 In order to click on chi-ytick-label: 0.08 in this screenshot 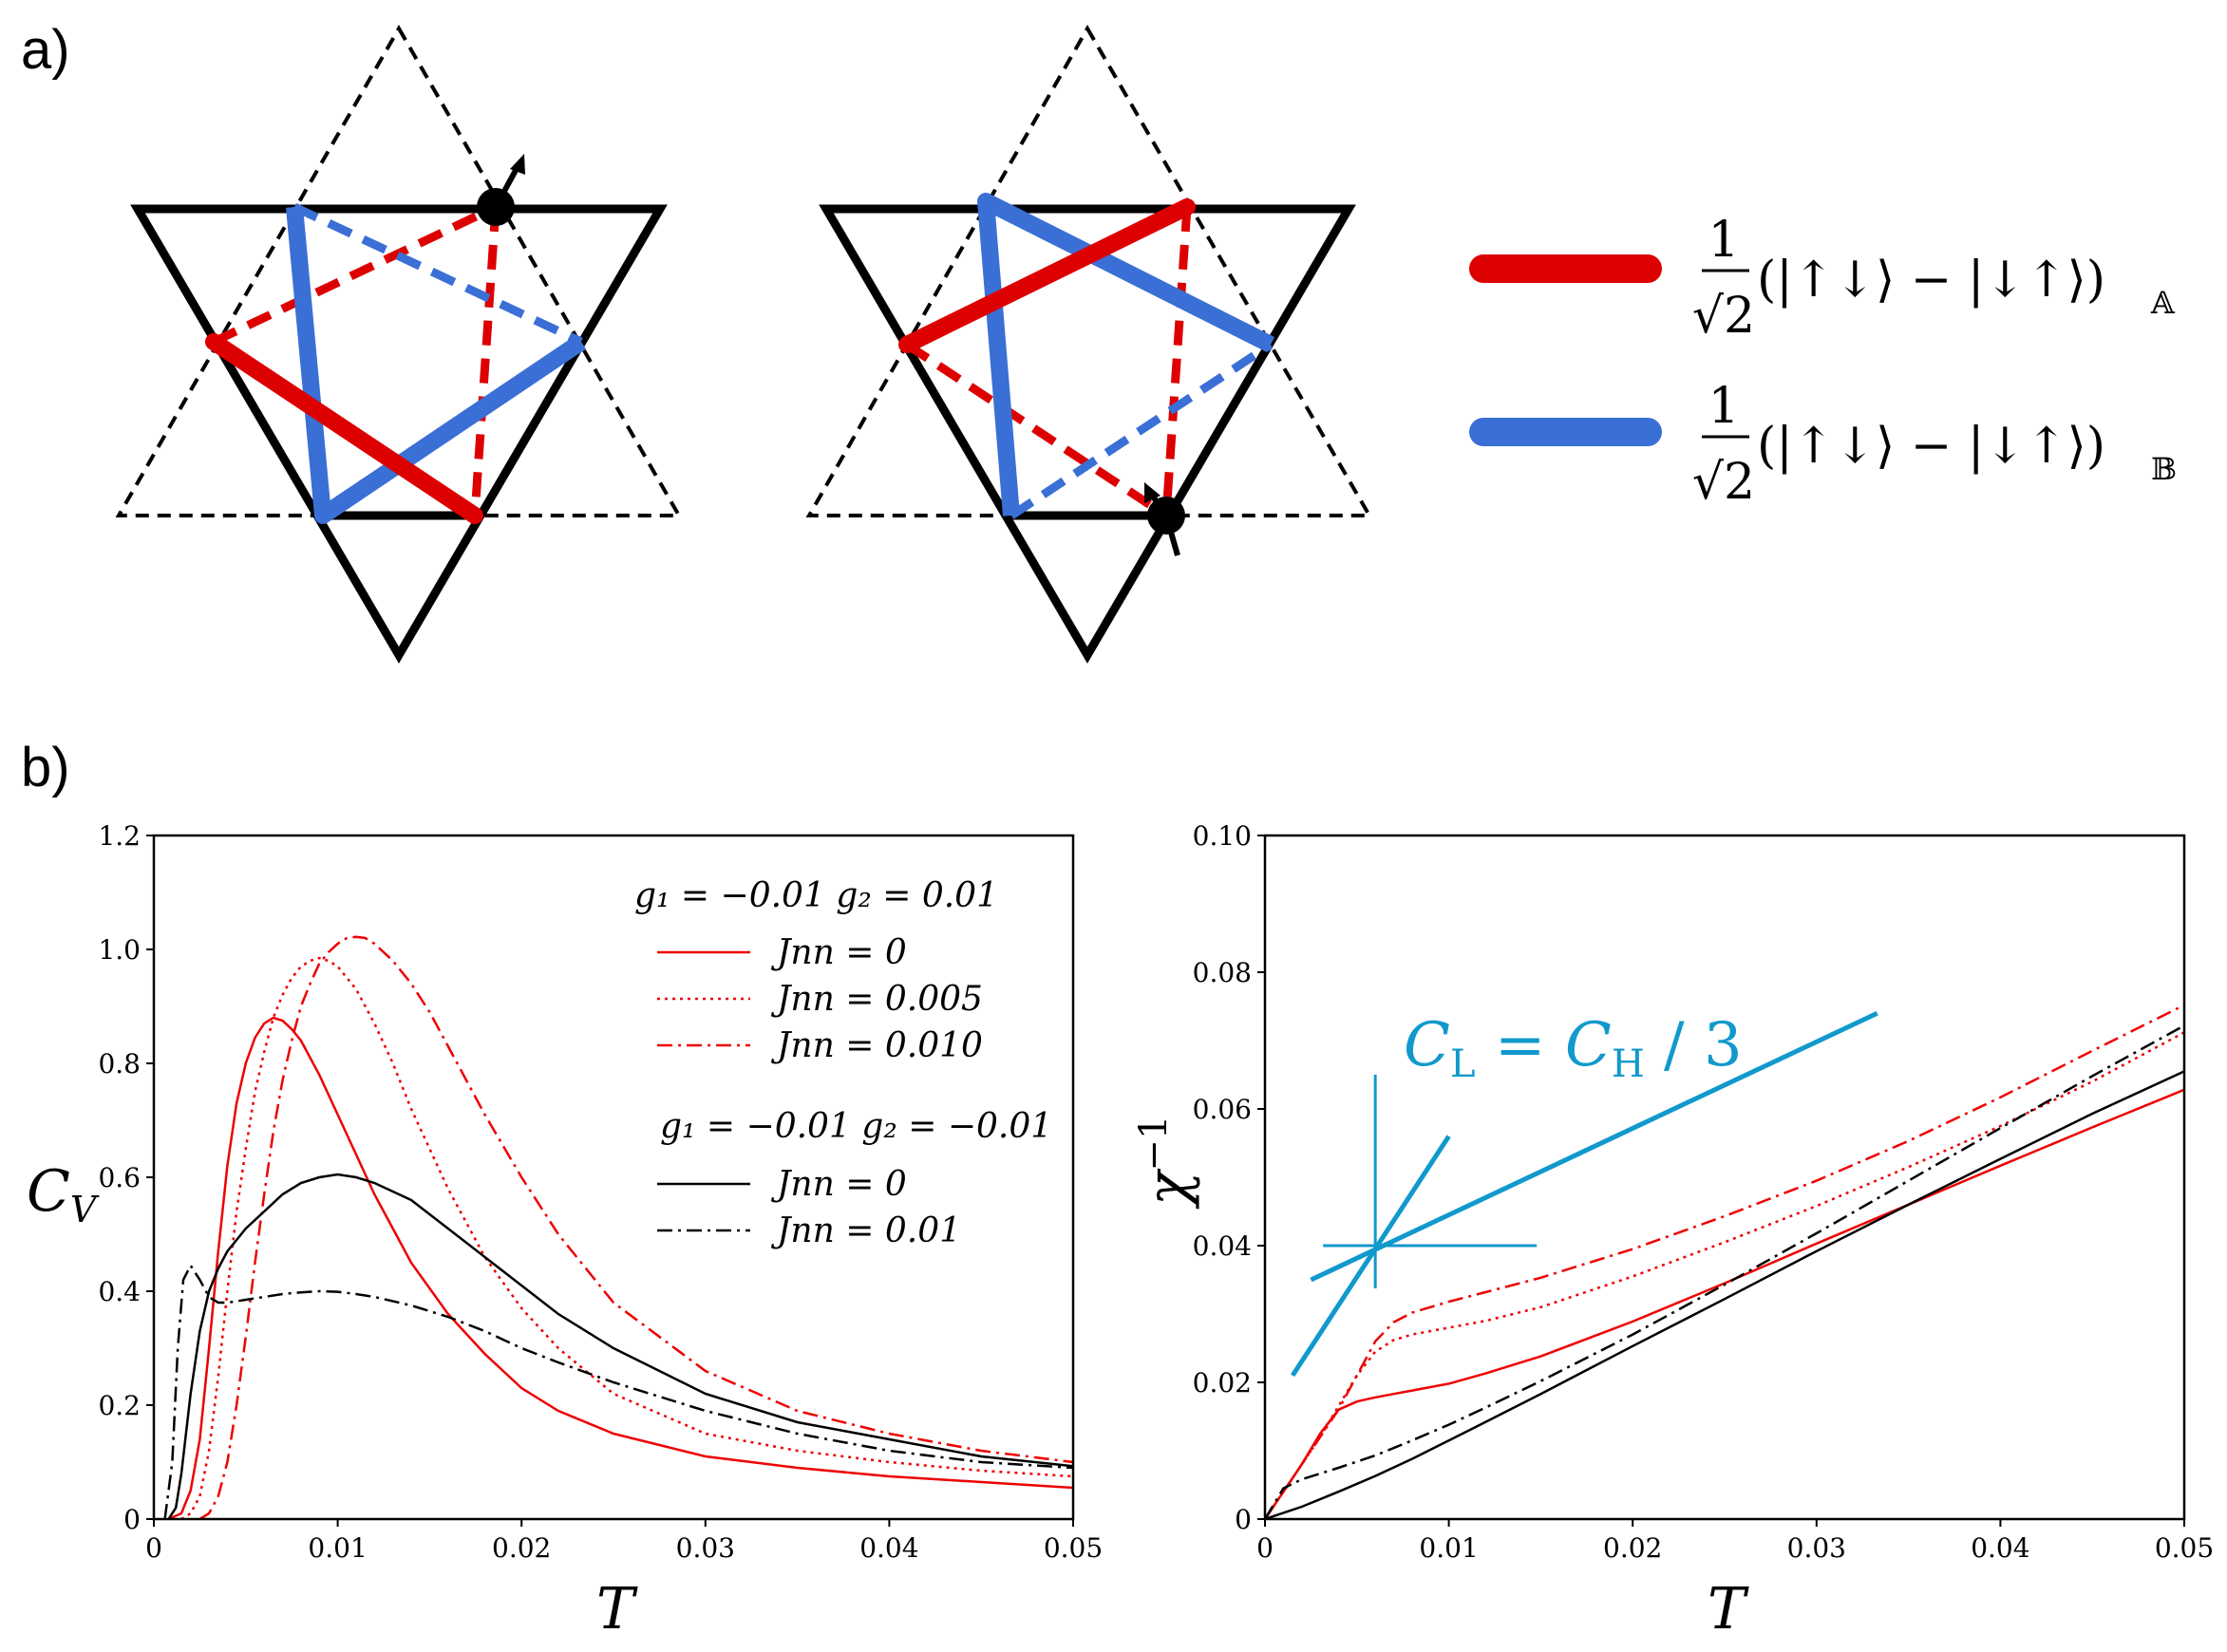, I will do `click(1222, 972)`.